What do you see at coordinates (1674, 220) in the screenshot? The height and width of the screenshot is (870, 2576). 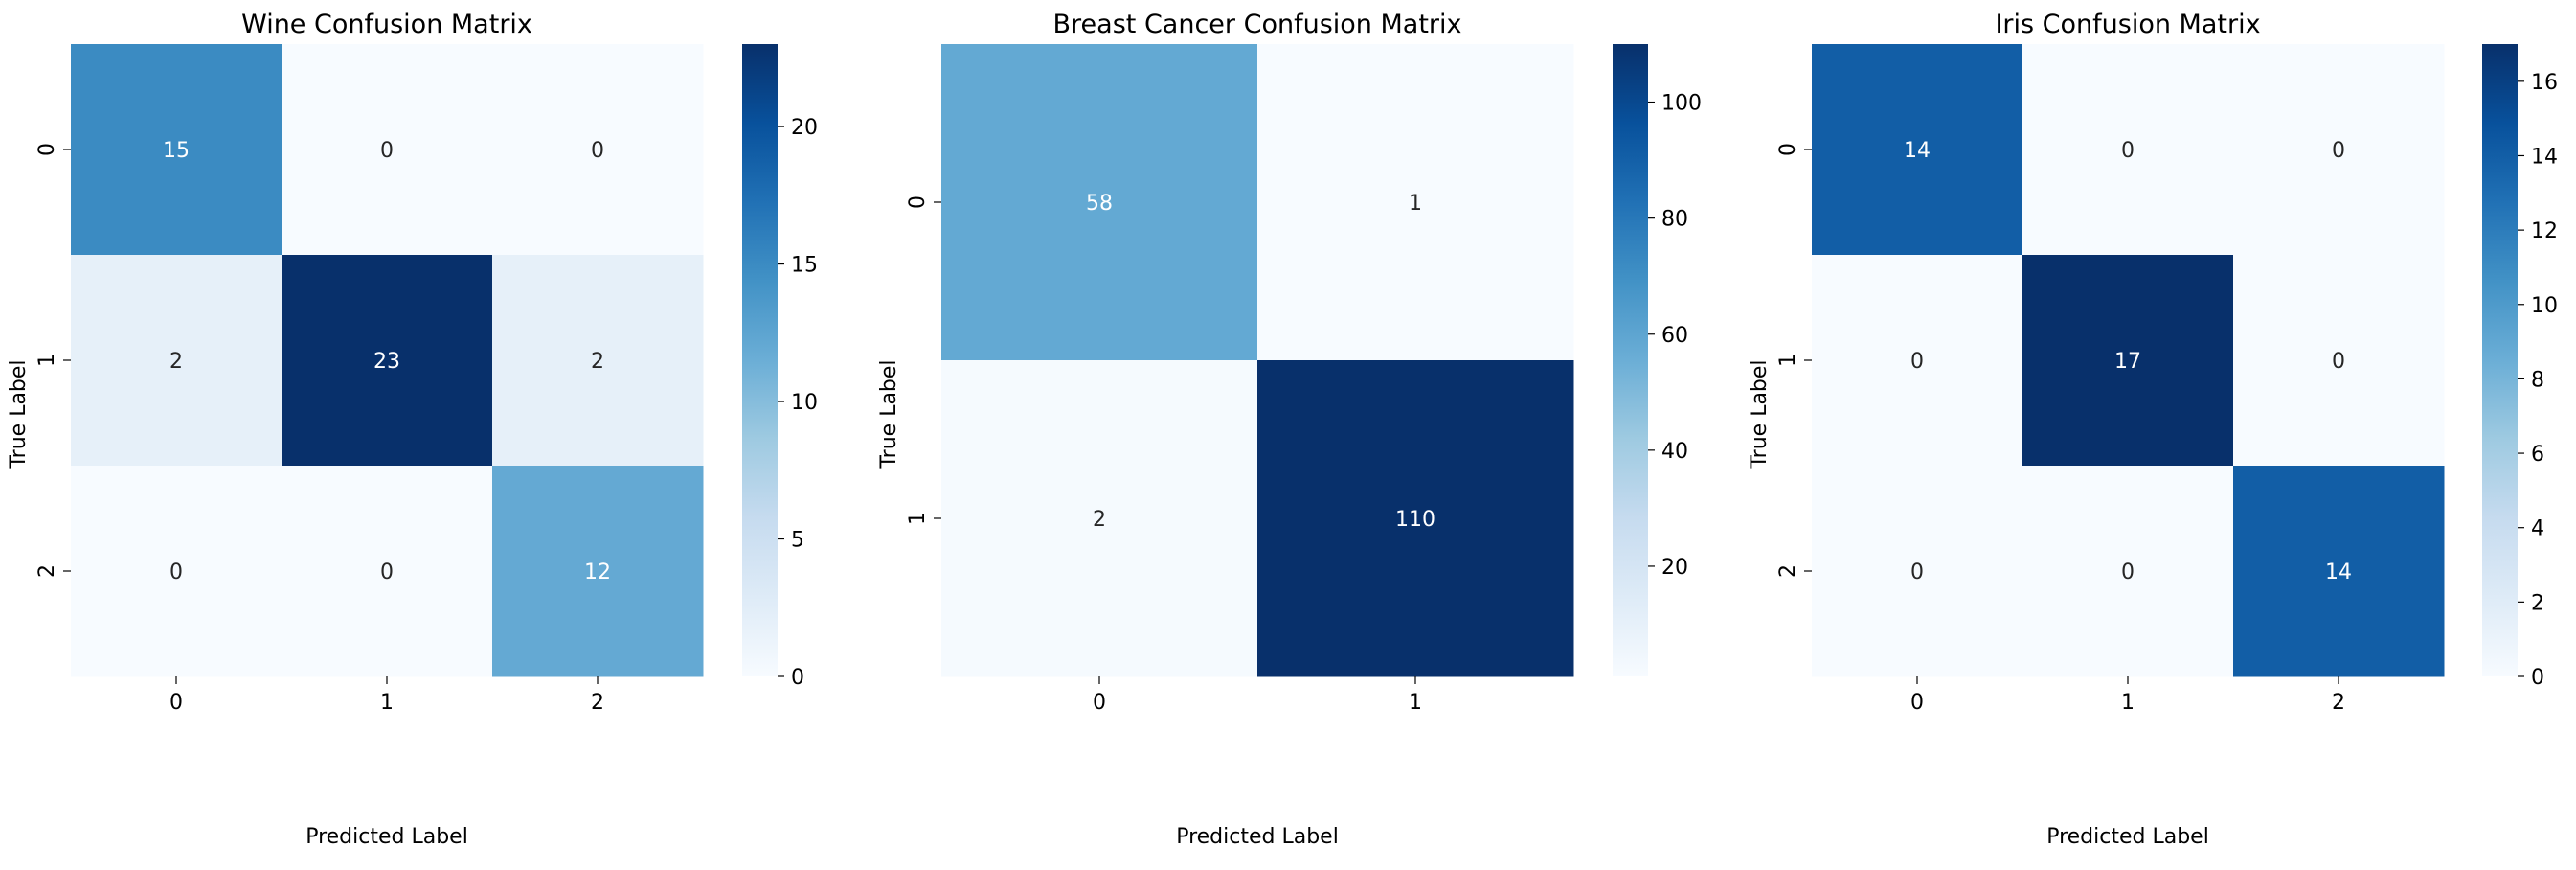 I see `colorbar-tick-label: 80` at bounding box center [1674, 220].